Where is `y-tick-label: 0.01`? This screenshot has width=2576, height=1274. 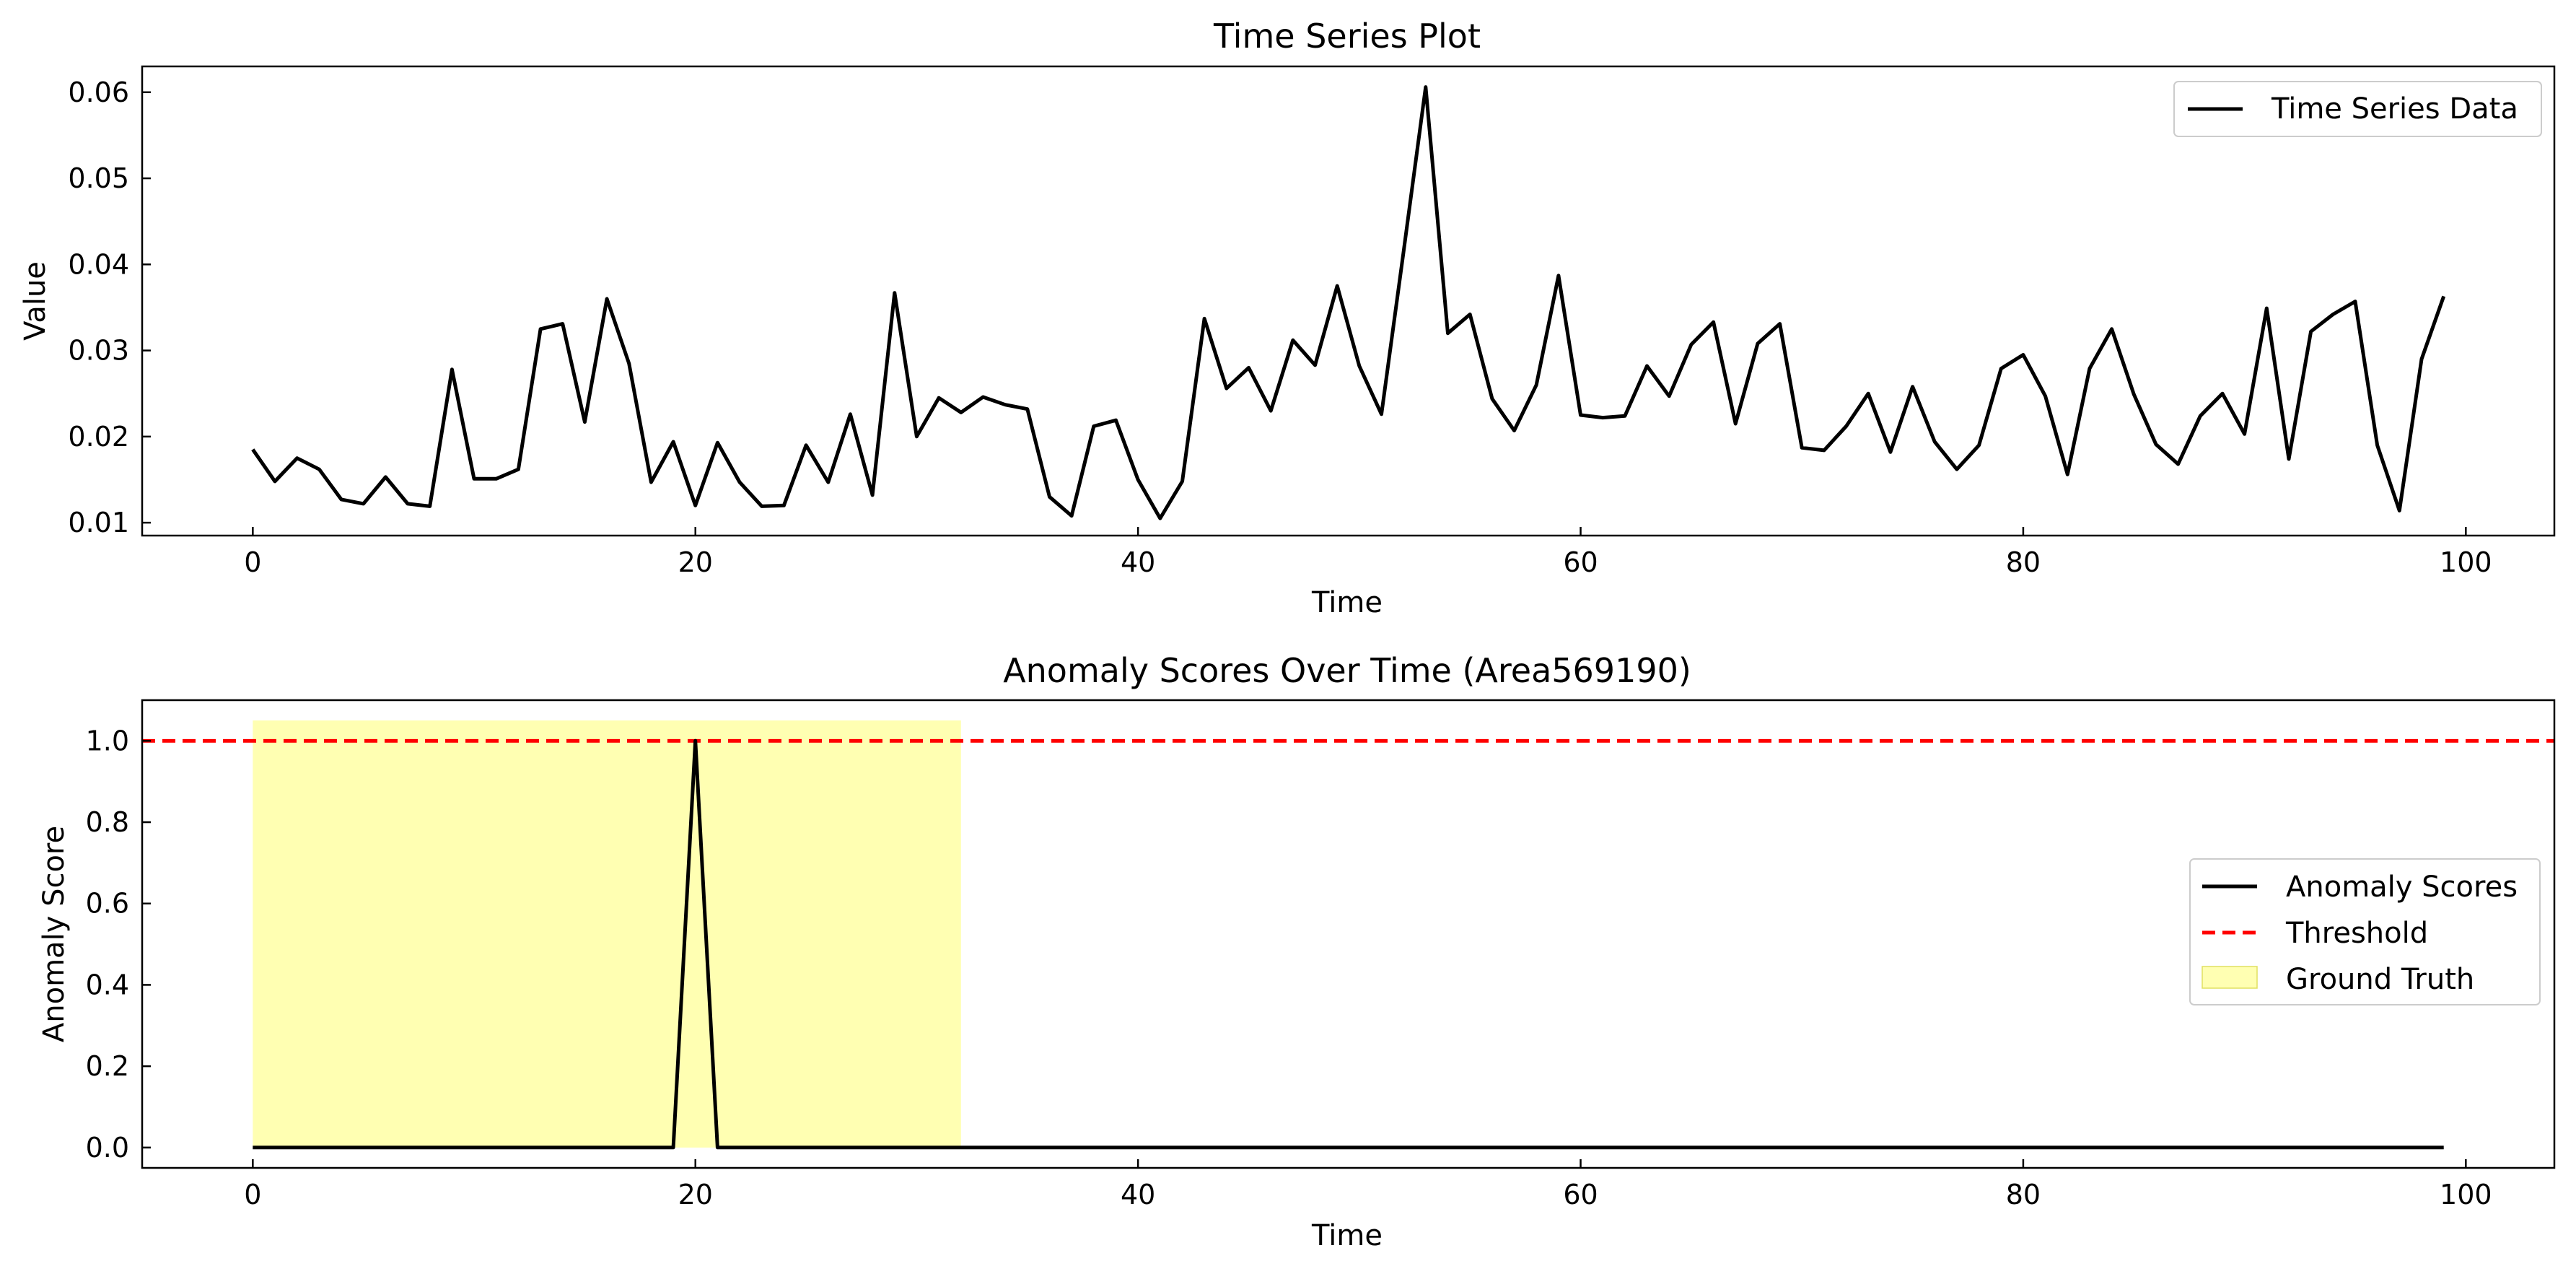
y-tick-label: 0.01 is located at coordinates (99, 522).